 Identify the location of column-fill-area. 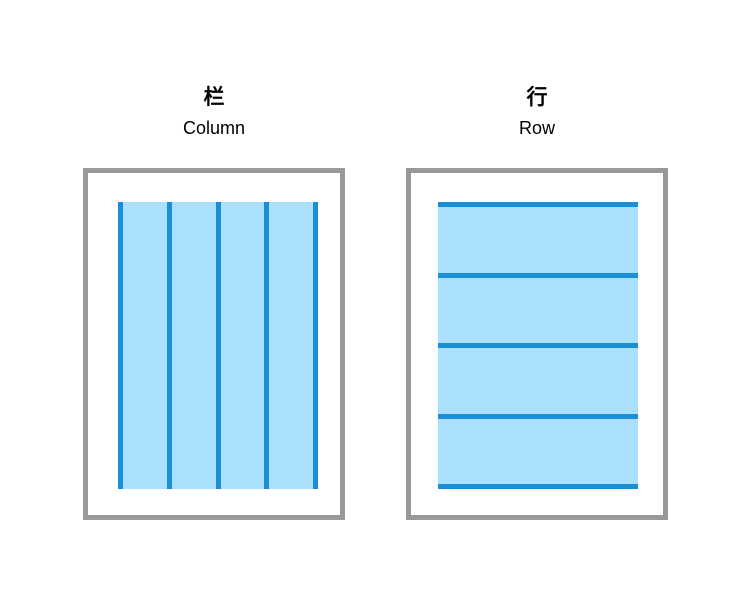
(218, 345).